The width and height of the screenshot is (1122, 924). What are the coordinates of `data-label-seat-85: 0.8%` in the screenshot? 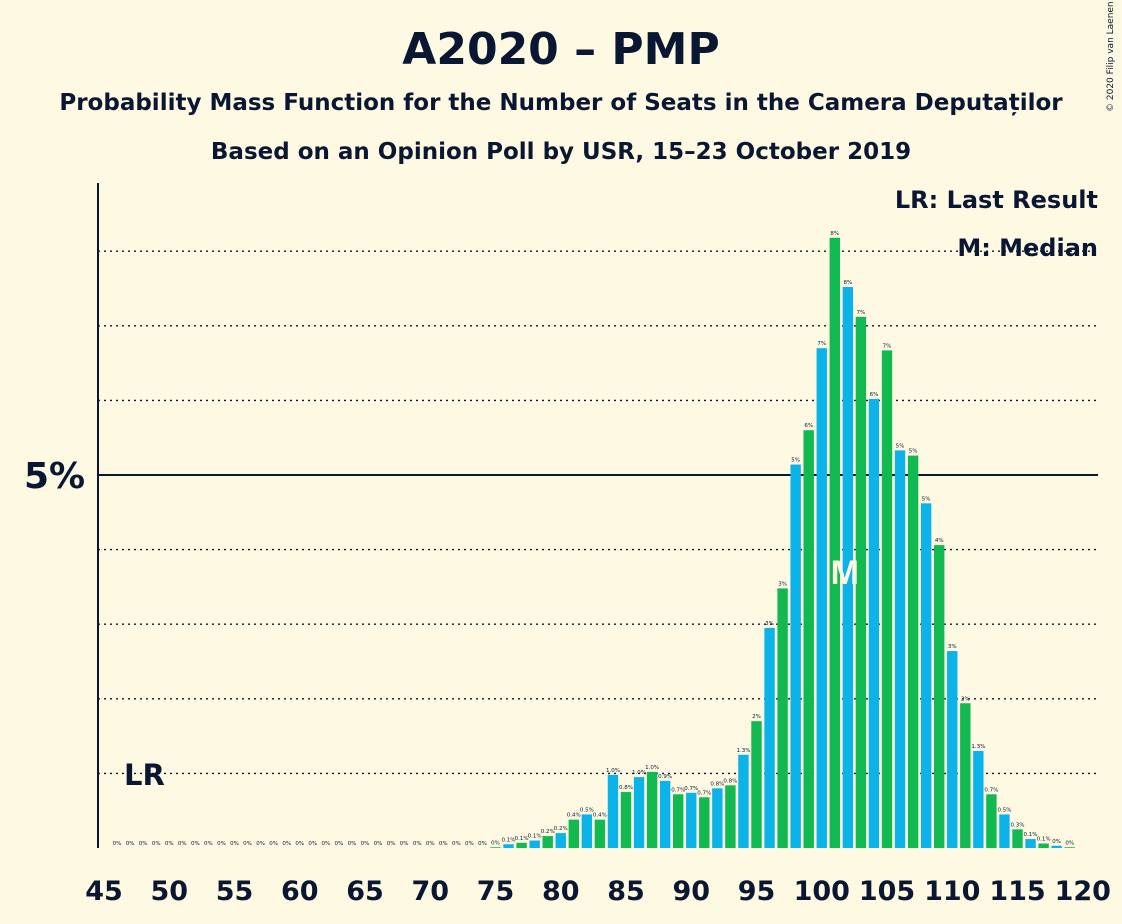 It's located at (626, 788).